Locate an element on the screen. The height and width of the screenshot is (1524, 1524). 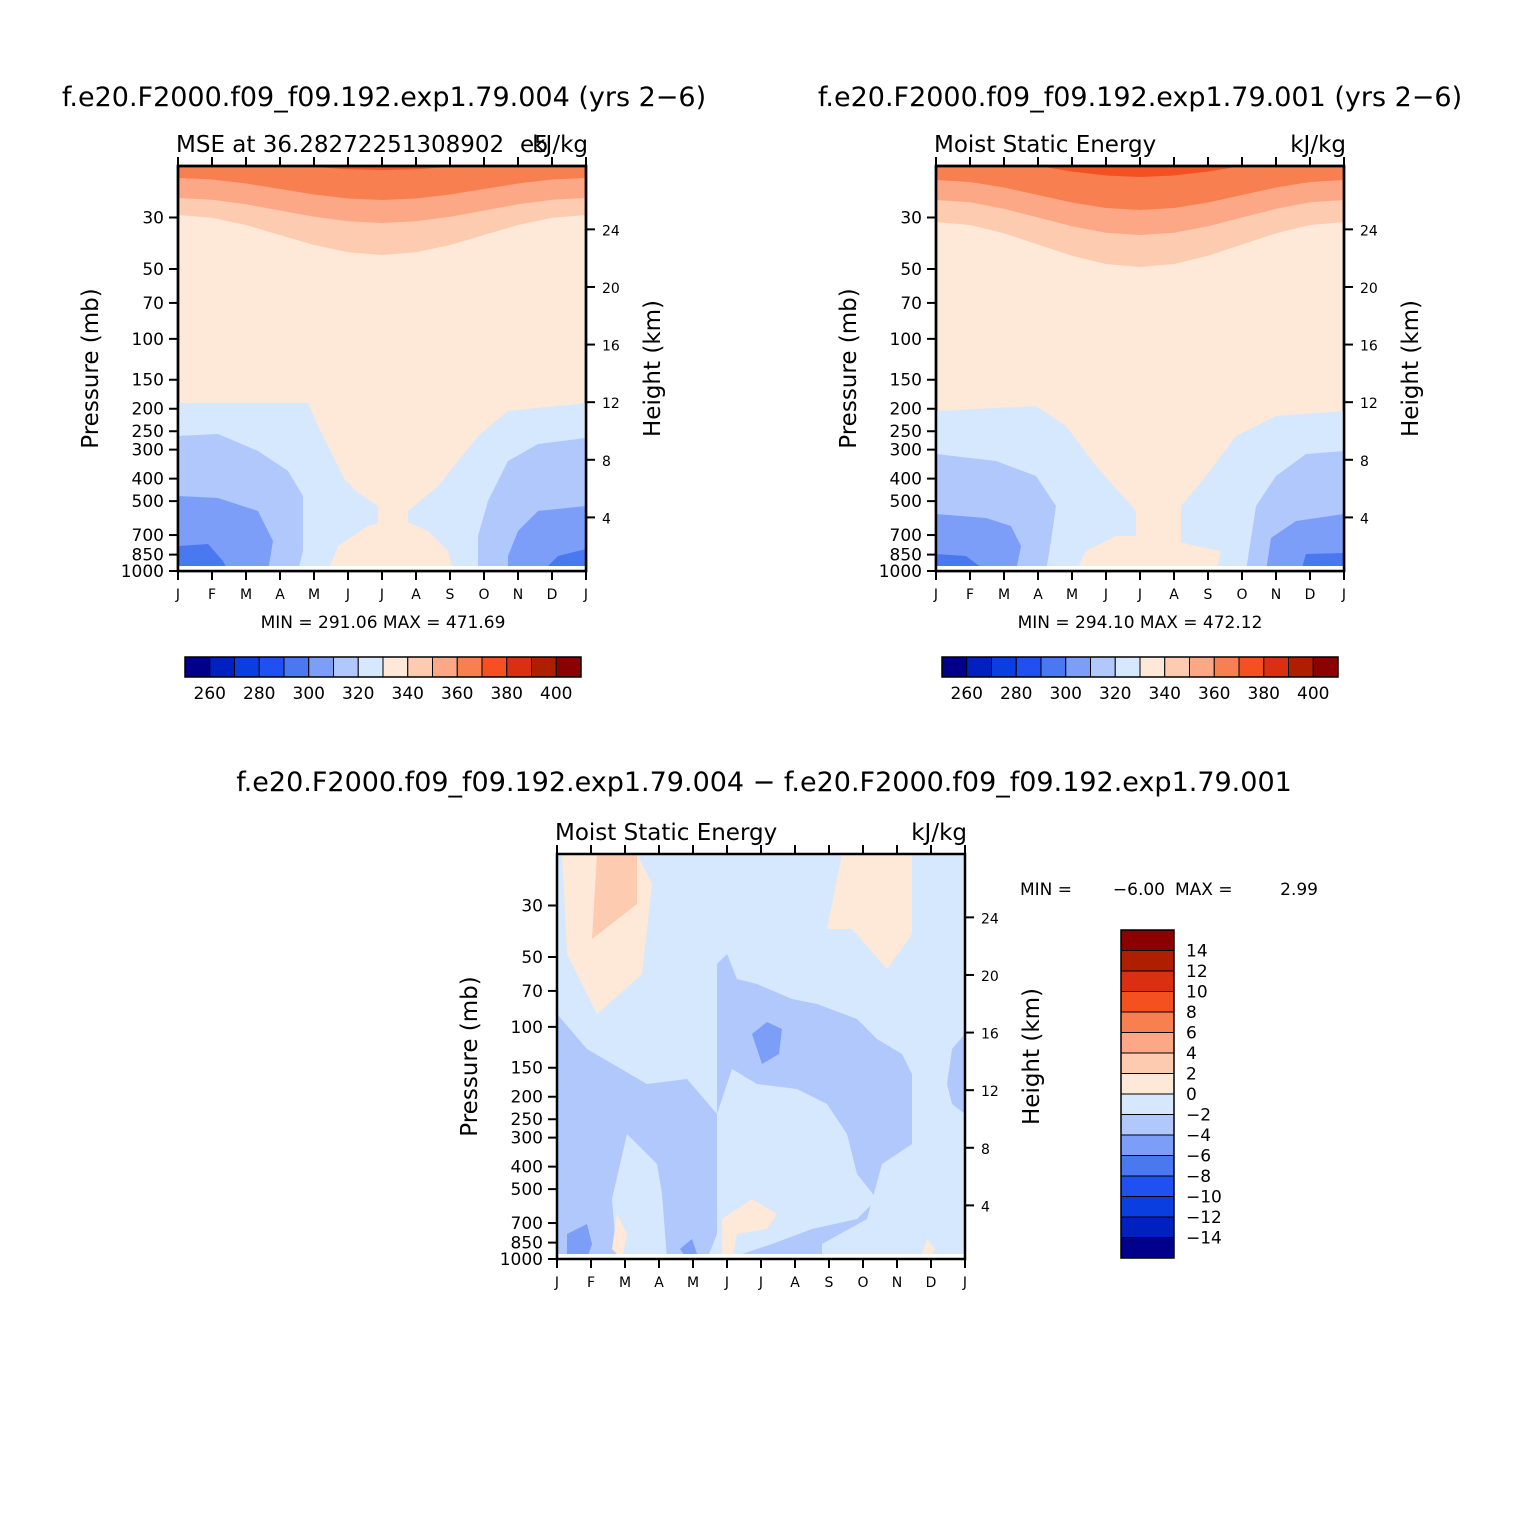
colorbar-label: 320 is located at coordinates (1115, 694).